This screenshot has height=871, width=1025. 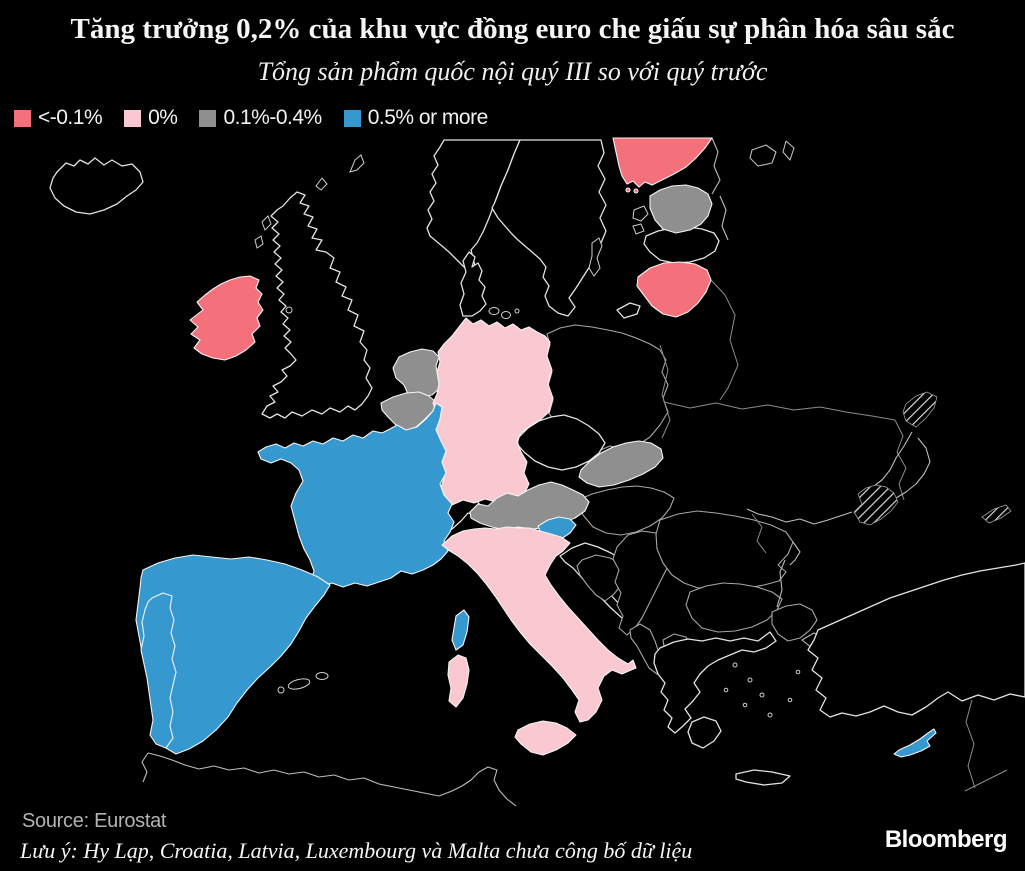 What do you see at coordinates (158, 670) in the screenshot?
I see `country-portugal` at bounding box center [158, 670].